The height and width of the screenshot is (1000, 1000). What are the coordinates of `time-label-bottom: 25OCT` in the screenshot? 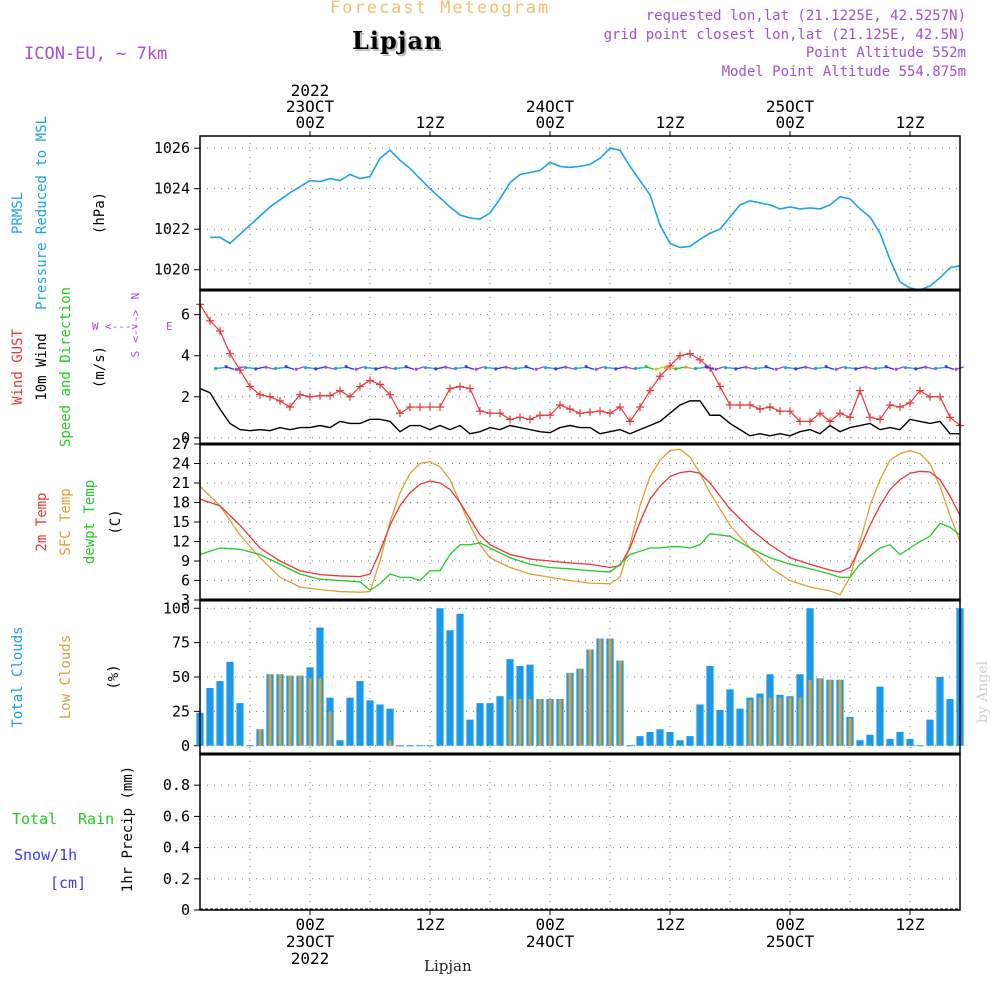 It's located at (790, 941).